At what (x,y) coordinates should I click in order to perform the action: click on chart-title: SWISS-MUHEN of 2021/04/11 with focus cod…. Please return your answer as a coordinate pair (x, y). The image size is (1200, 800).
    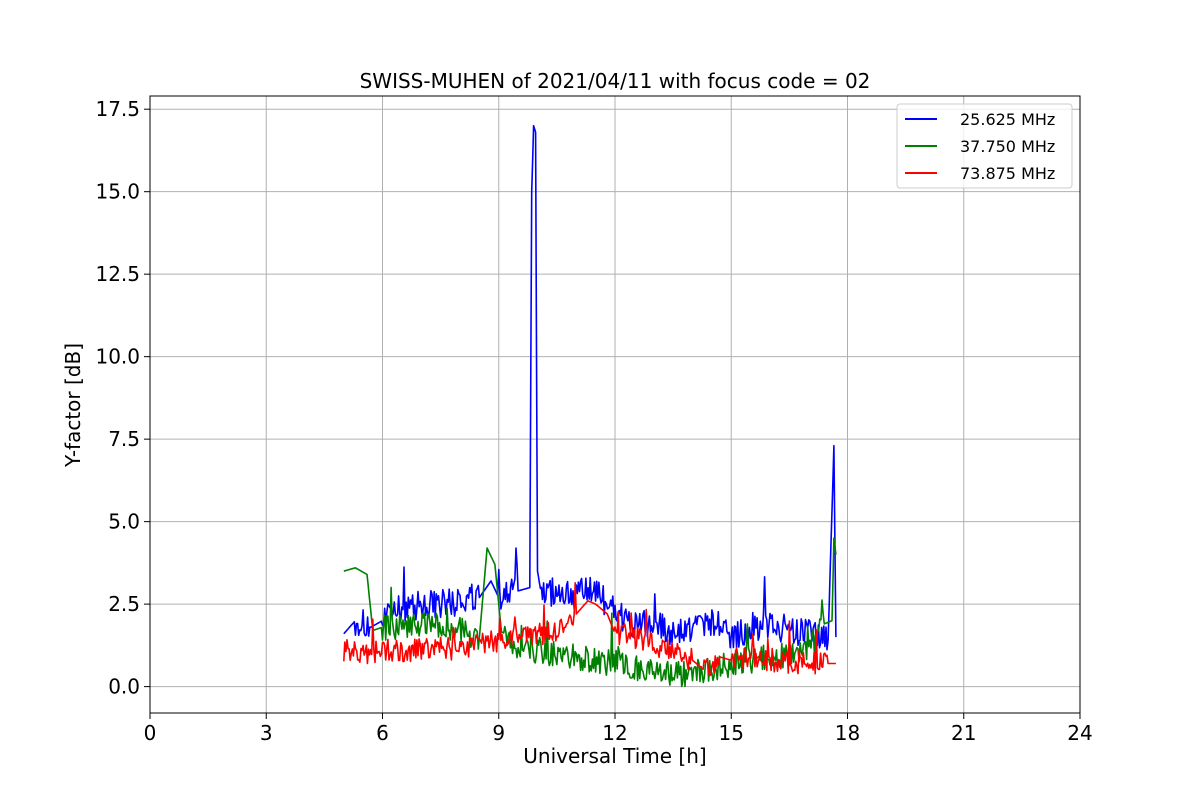
    Looking at the image, I should click on (615, 81).